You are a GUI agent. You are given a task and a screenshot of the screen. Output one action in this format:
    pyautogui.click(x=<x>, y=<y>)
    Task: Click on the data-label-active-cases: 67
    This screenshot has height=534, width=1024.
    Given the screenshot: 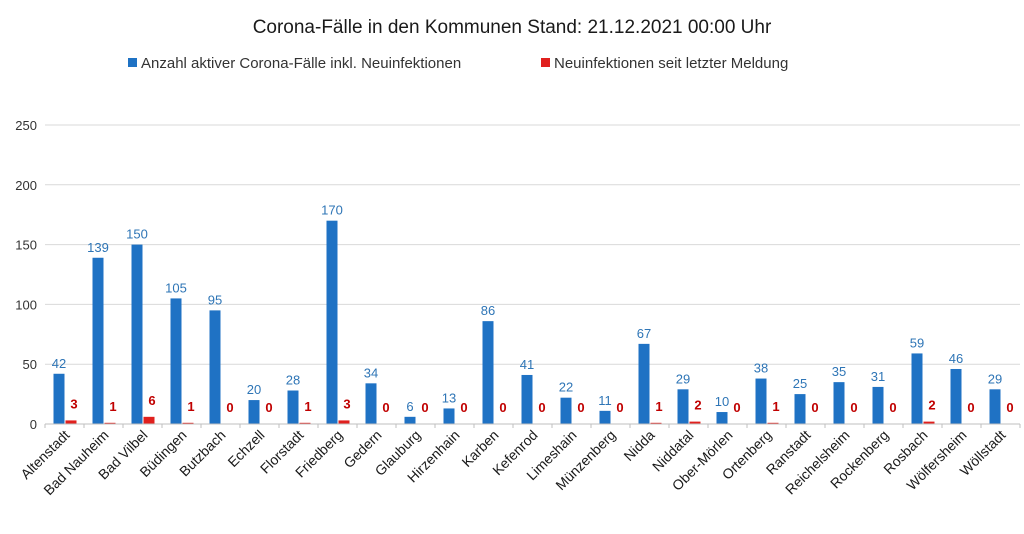 What is the action you would take?
    pyautogui.click(x=644, y=333)
    